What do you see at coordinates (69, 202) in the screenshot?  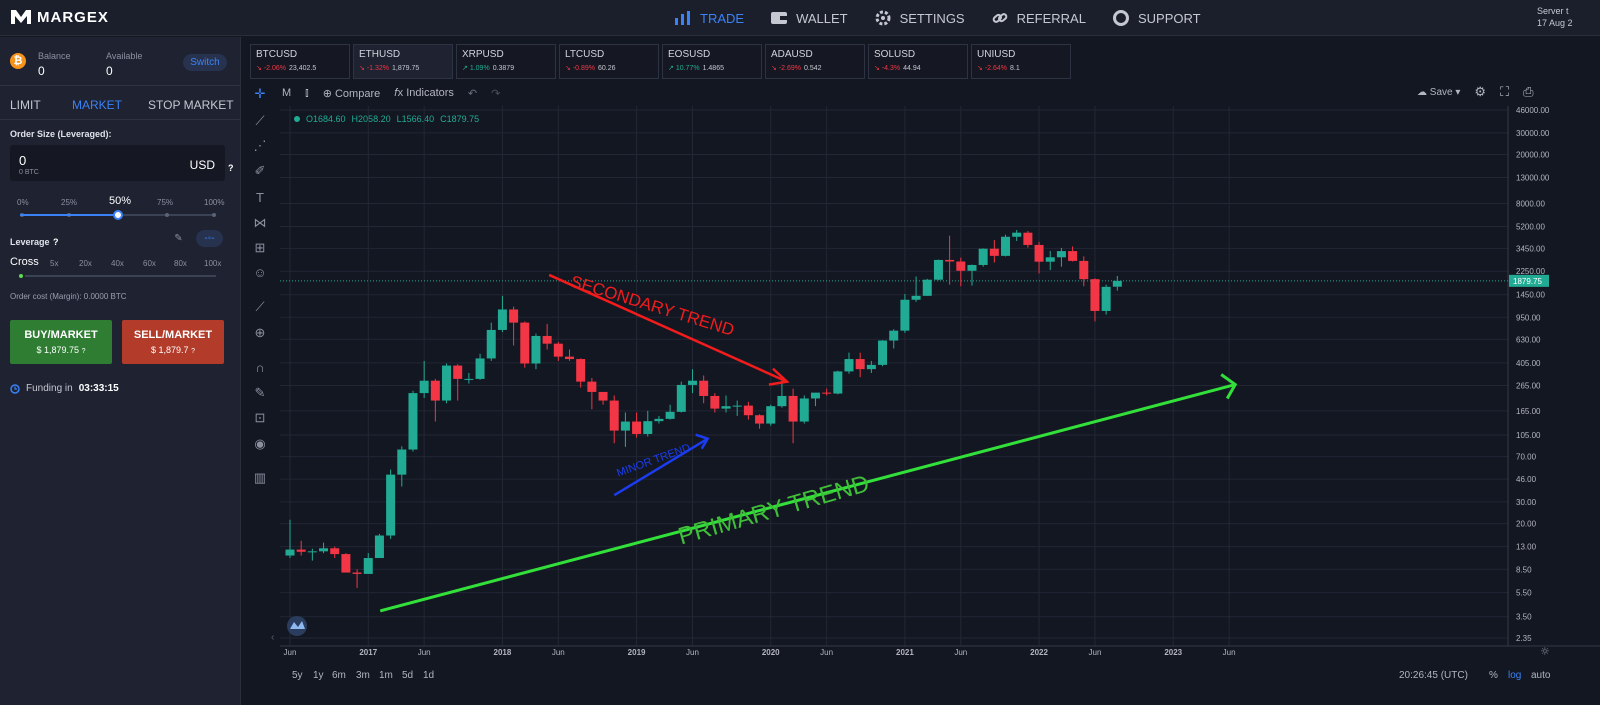 I see `pct-25: 25%` at bounding box center [69, 202].